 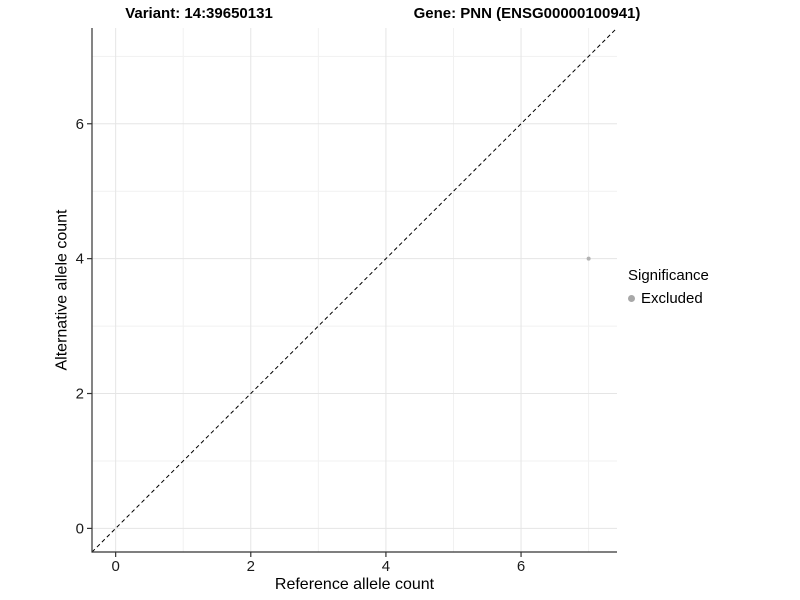 What do you see at coordinates (527, 13) in the screenshot?
I see `plot-title-gene: Gene: PNN (ENSG00000100941)` at bounding box center [527, 13].